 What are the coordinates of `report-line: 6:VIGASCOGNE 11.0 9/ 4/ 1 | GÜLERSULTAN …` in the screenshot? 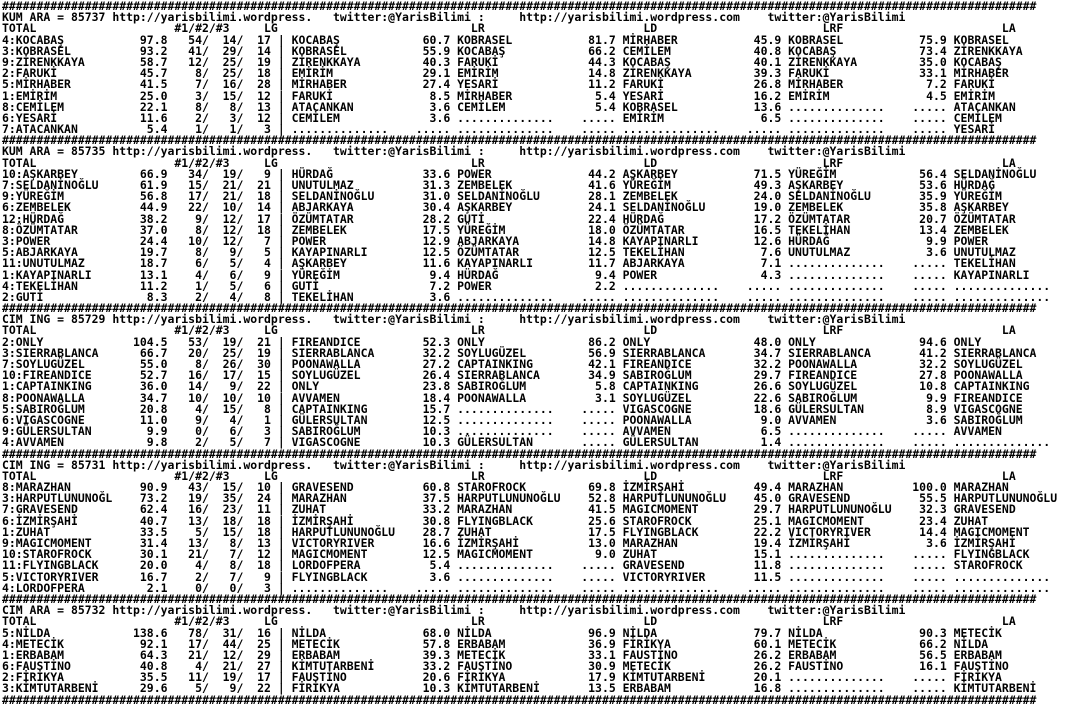 It's located at (539, 419).